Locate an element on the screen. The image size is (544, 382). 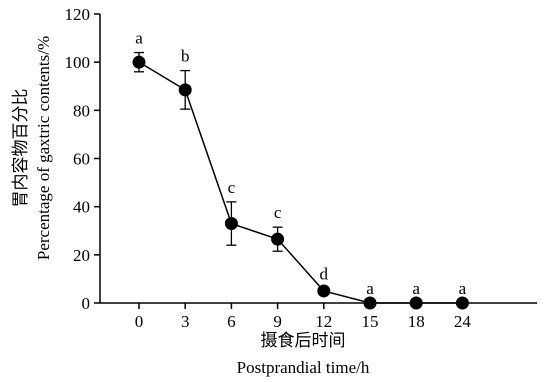
y-axis-title: Percentage of gaxtric contents/% is located at coordinates (43, 148).